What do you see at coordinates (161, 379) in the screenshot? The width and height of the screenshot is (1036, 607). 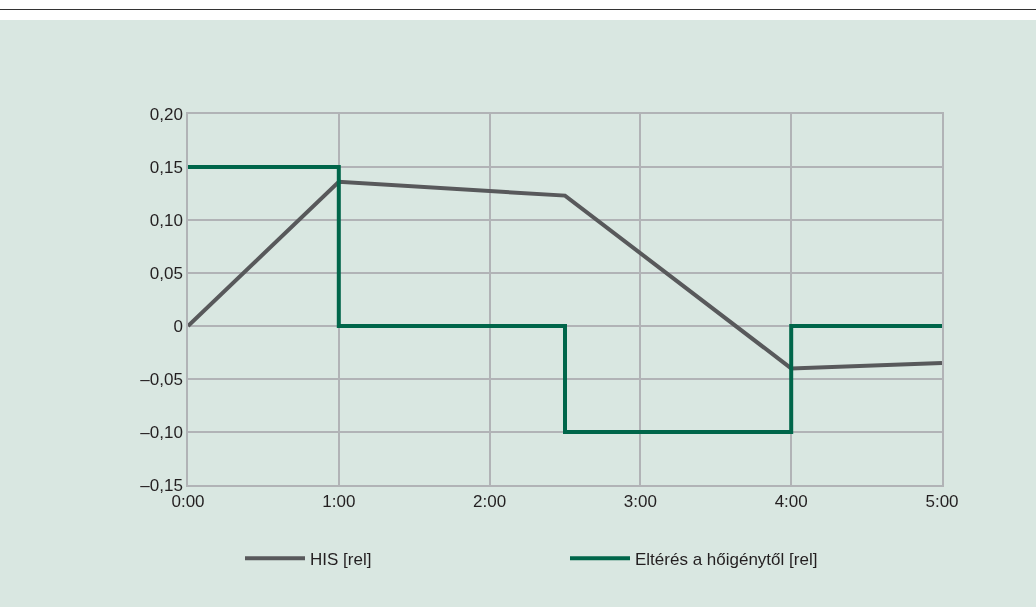 I see `y-tick-label: –0,05` at bounding box center [161, 379].